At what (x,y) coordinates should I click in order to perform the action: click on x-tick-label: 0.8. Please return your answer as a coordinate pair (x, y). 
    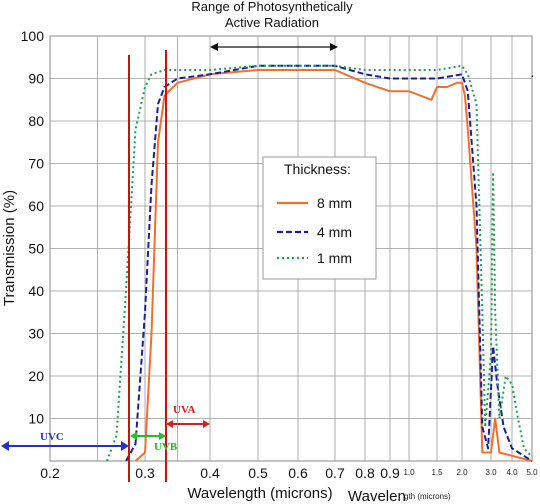
    Looking at the image, I should click on (365, 473).